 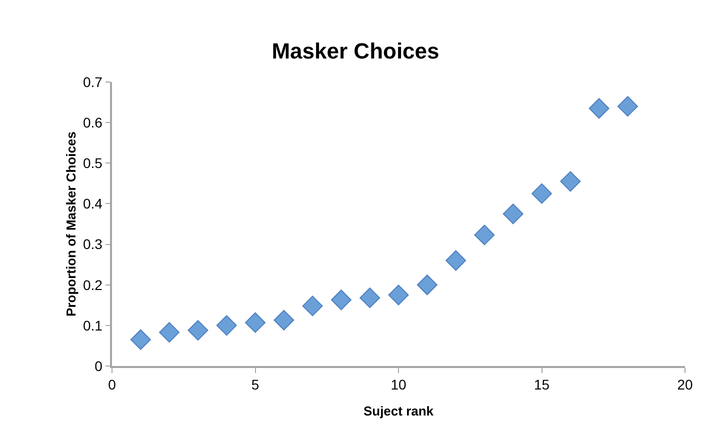 I want to click on x-axis-title: Suject rank, so click(x=398, y=411).